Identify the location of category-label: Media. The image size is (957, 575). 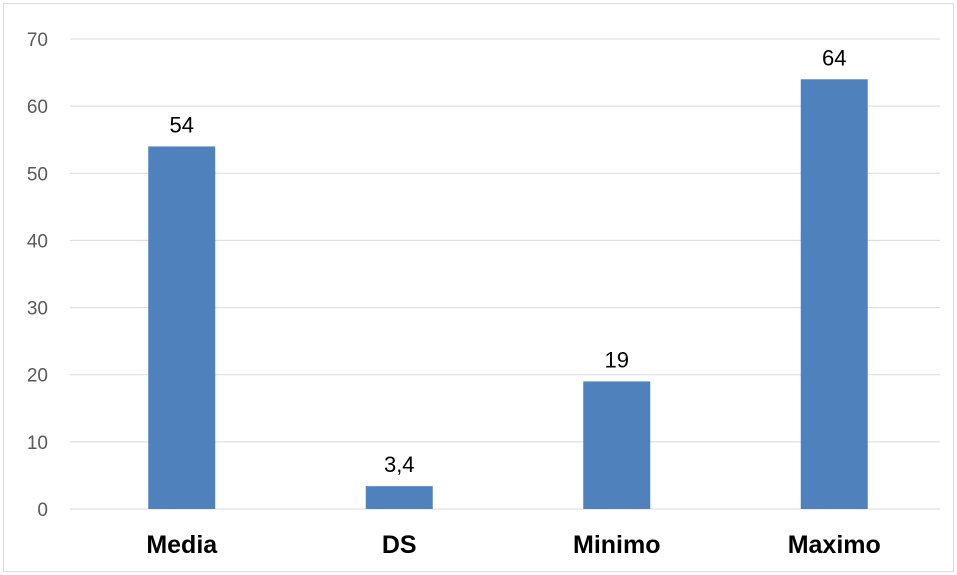
(182, 545).